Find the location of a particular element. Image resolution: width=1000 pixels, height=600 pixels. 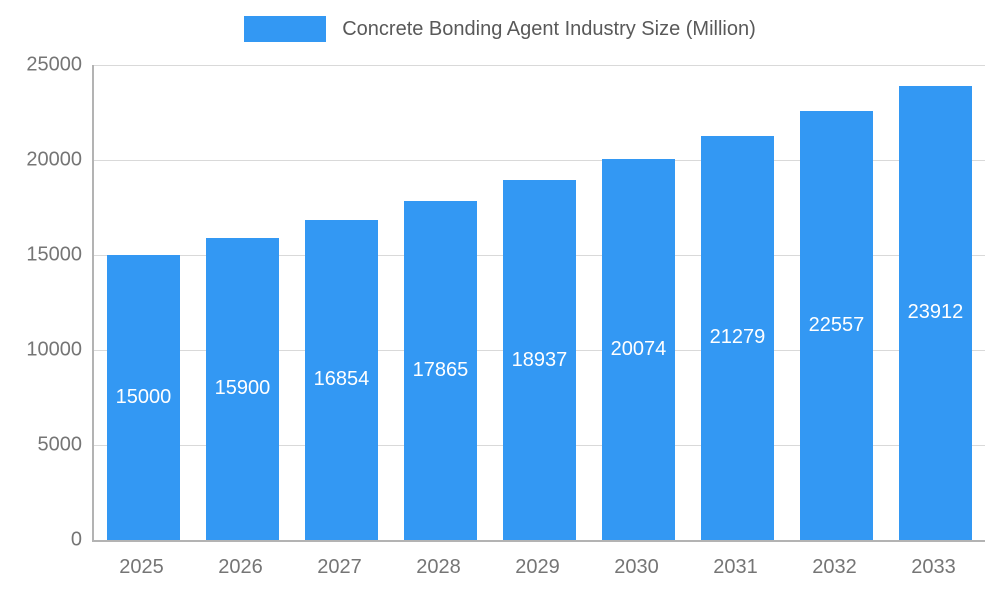

bar: 15900 is located at coordinates (242, 388).